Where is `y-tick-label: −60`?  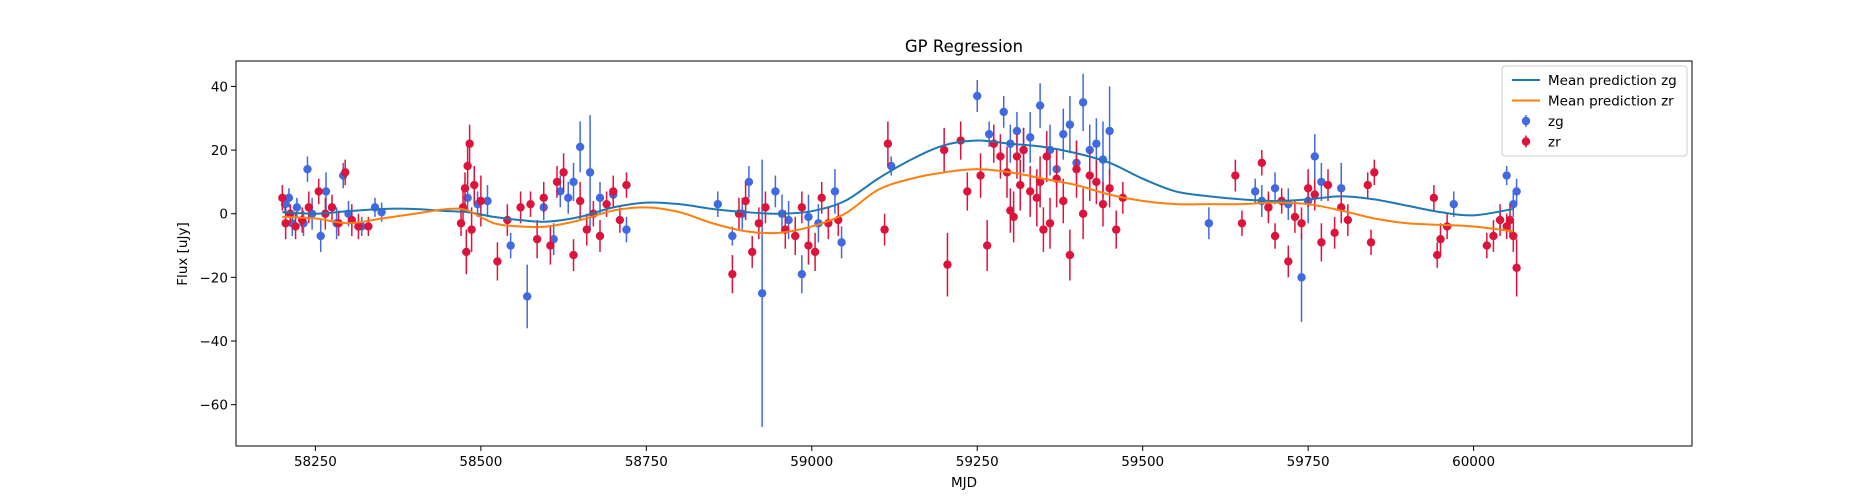 y-tick-label: −60 is located at coordinates (214, 406).